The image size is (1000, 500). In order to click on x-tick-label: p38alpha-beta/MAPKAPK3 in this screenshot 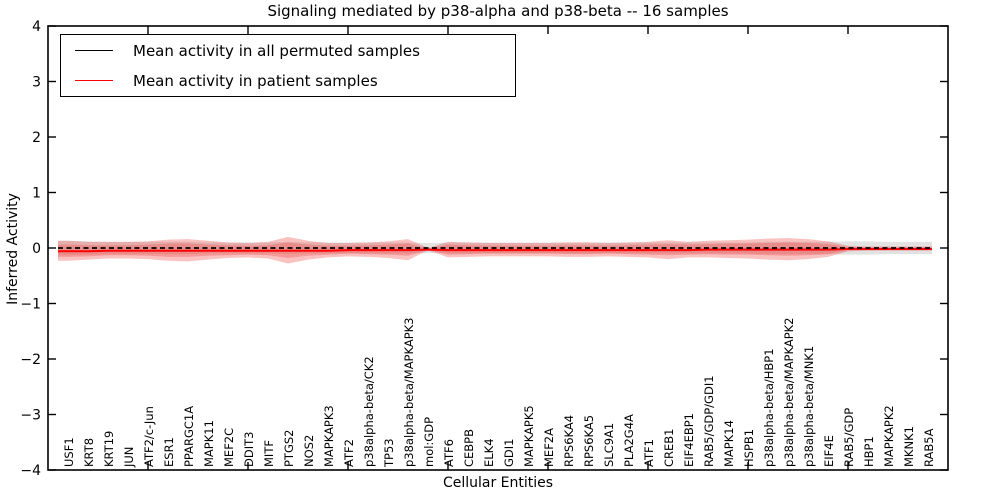, I will do `click(409, 393)`.